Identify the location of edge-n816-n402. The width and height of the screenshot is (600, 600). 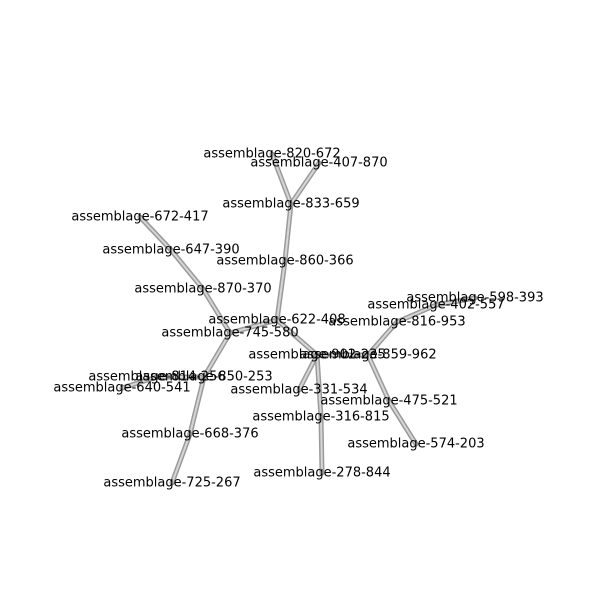
(416, 313).